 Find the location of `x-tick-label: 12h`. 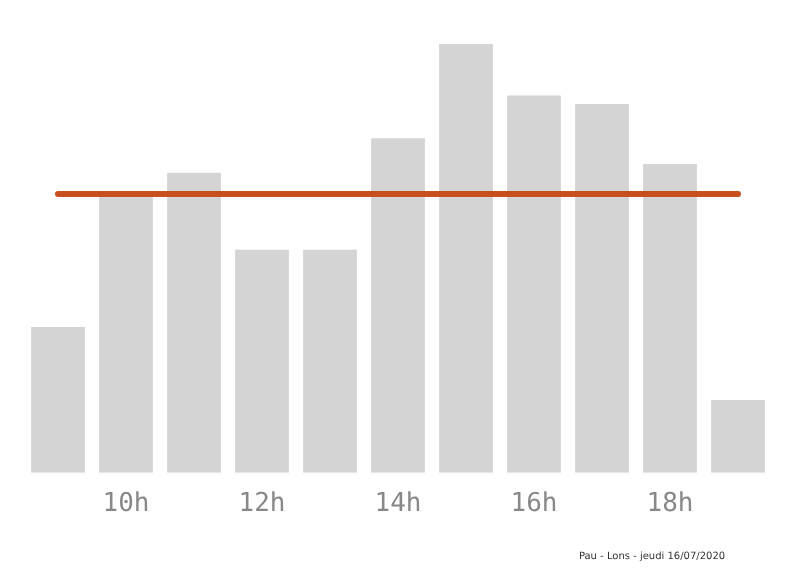

x-tick-label: 12h is located at coordinates (262, 504).